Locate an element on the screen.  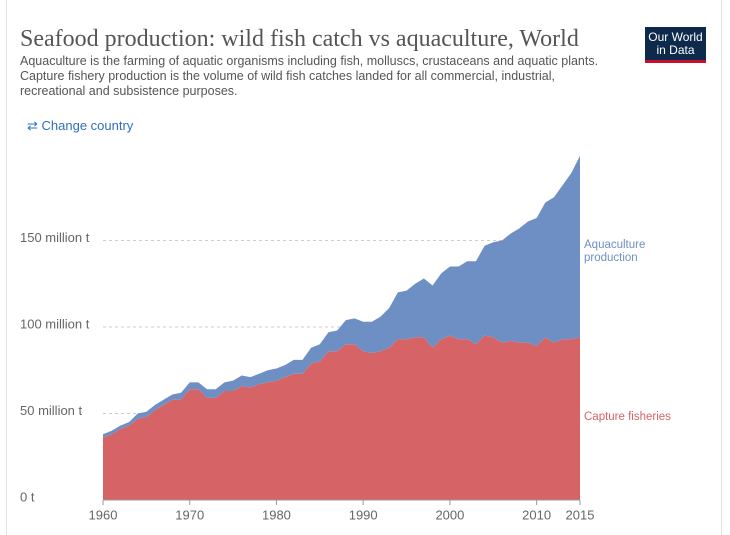
x-tick-label: 1970 is located at coordinates (189, 514).